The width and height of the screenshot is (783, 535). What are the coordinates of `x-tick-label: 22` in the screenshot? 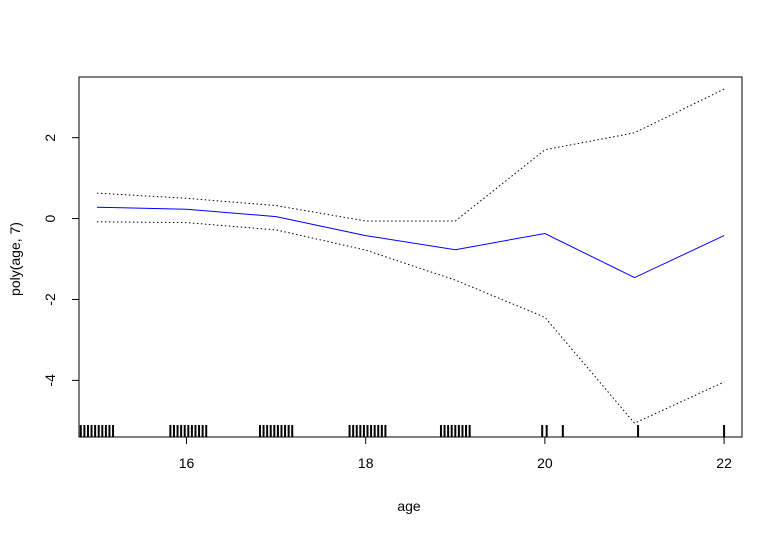 It's located at (724, 463).